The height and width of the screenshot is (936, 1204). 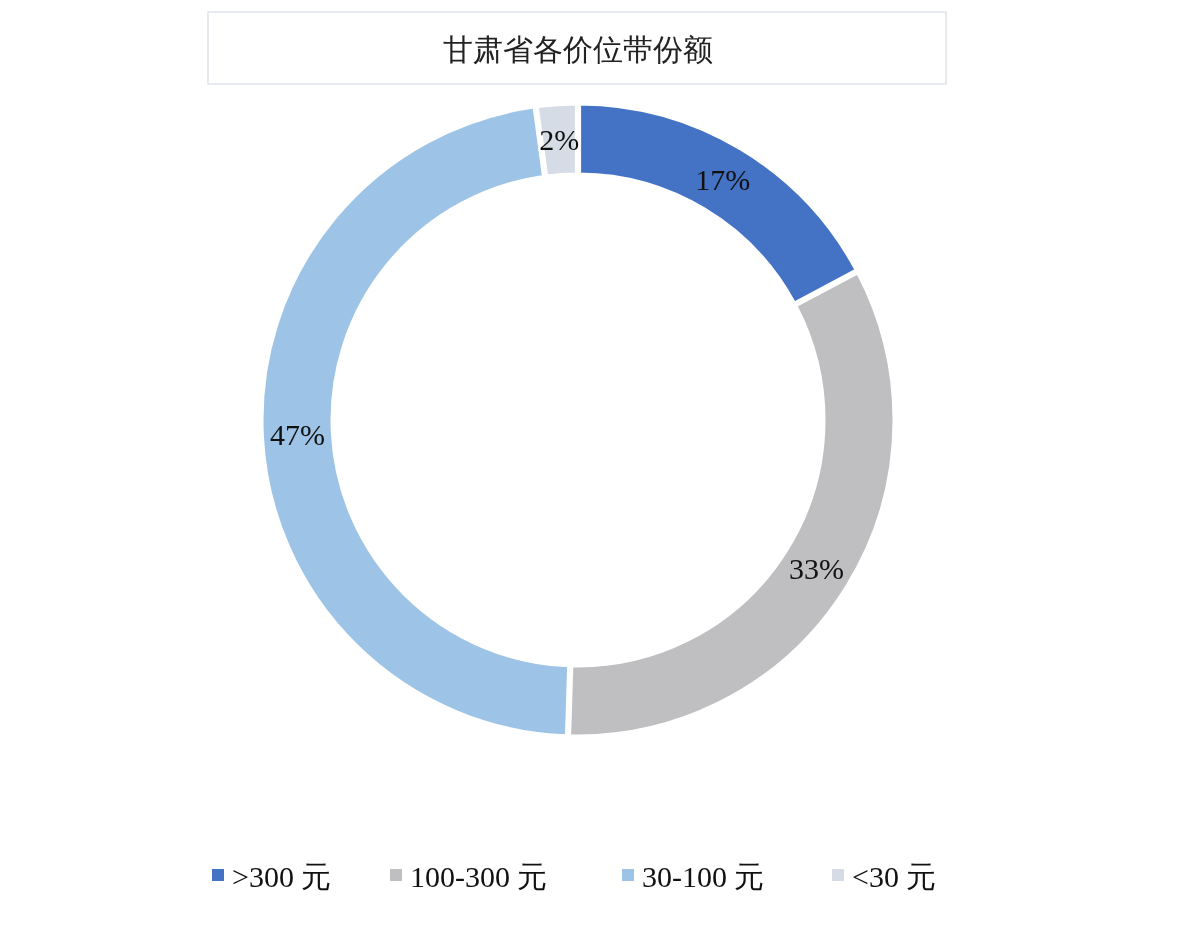 What do you see at coordinates (723, 179) in the screenshot?
I see `data-label: 17%` at bounding box center [723, 179].